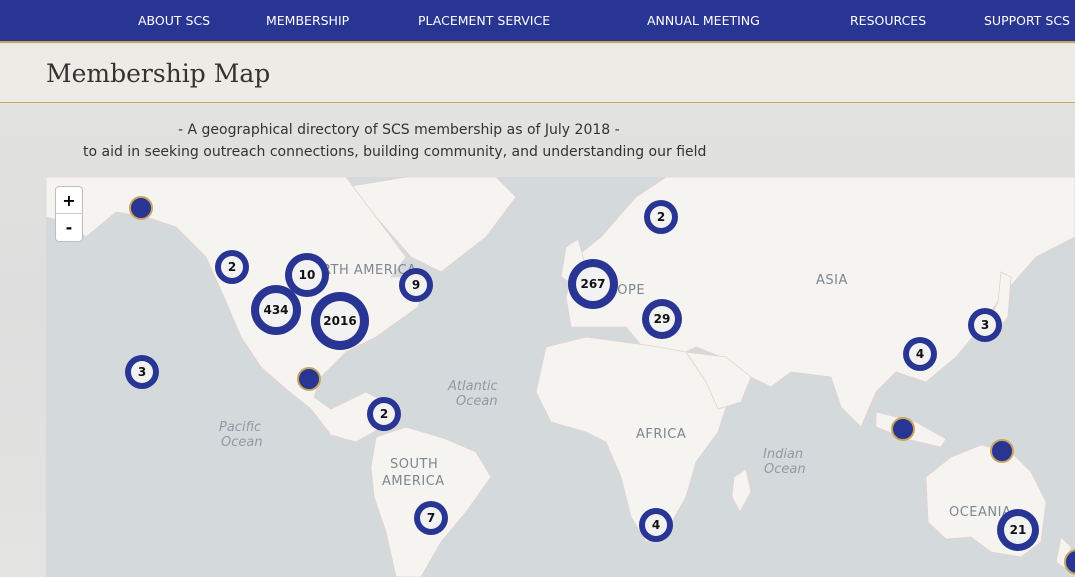 Image resolution: width=1075 pixels, height=577 pixels. What do you see at coordinates (888, 20) in the screenshot?
I see `nav-resources: RESOURCES` at bounding box center [888, 20].